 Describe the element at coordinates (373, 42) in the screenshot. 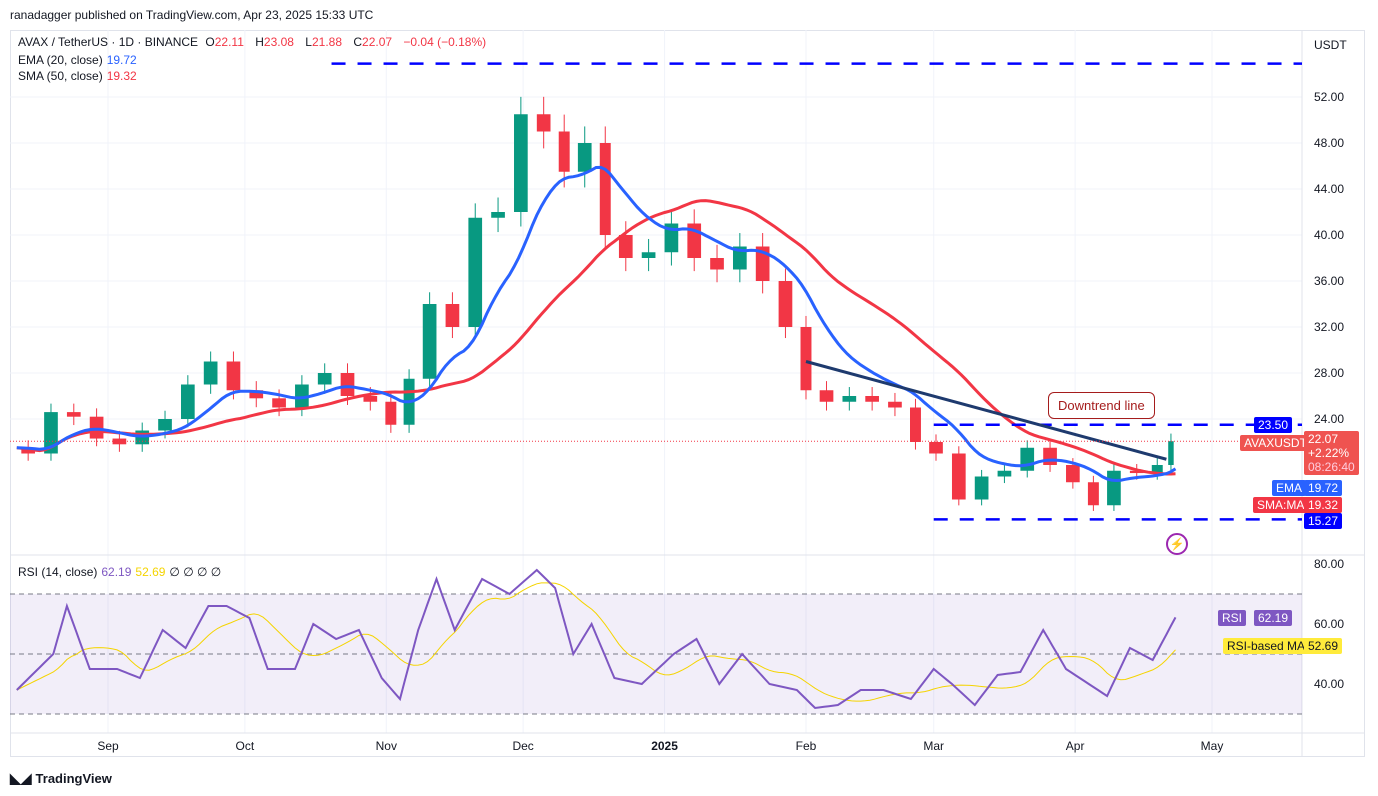

I see `ohlc-close: C22.07` at that location.